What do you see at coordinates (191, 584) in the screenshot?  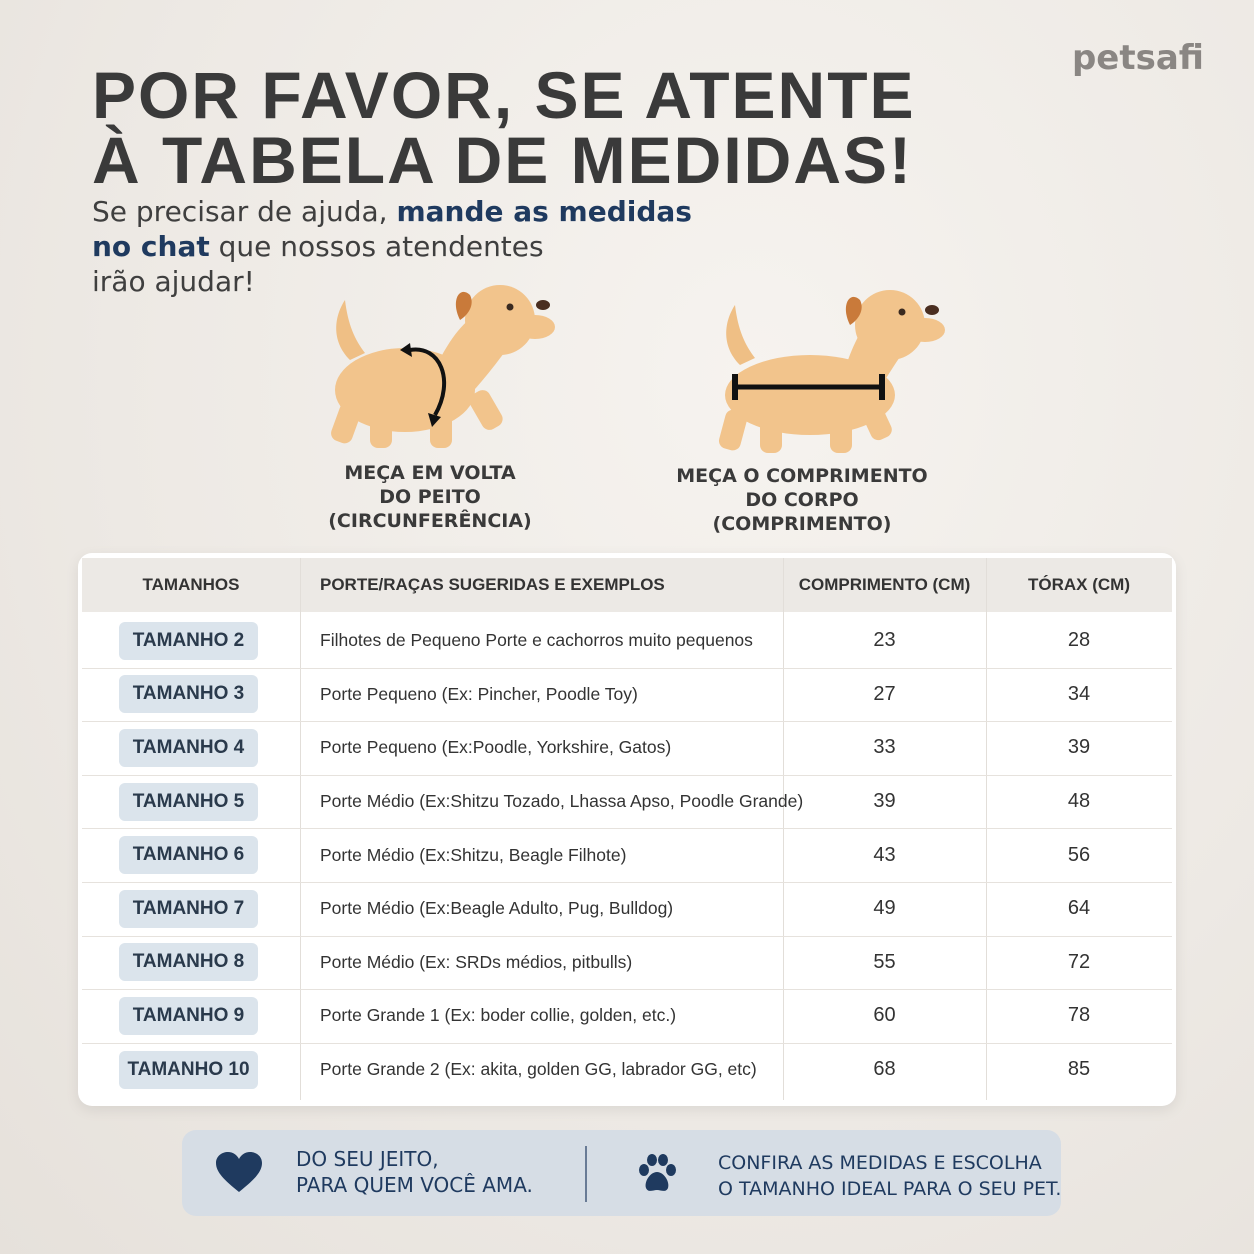 I see `column-header: TAMANHOS` at bounding box center [191, 584].